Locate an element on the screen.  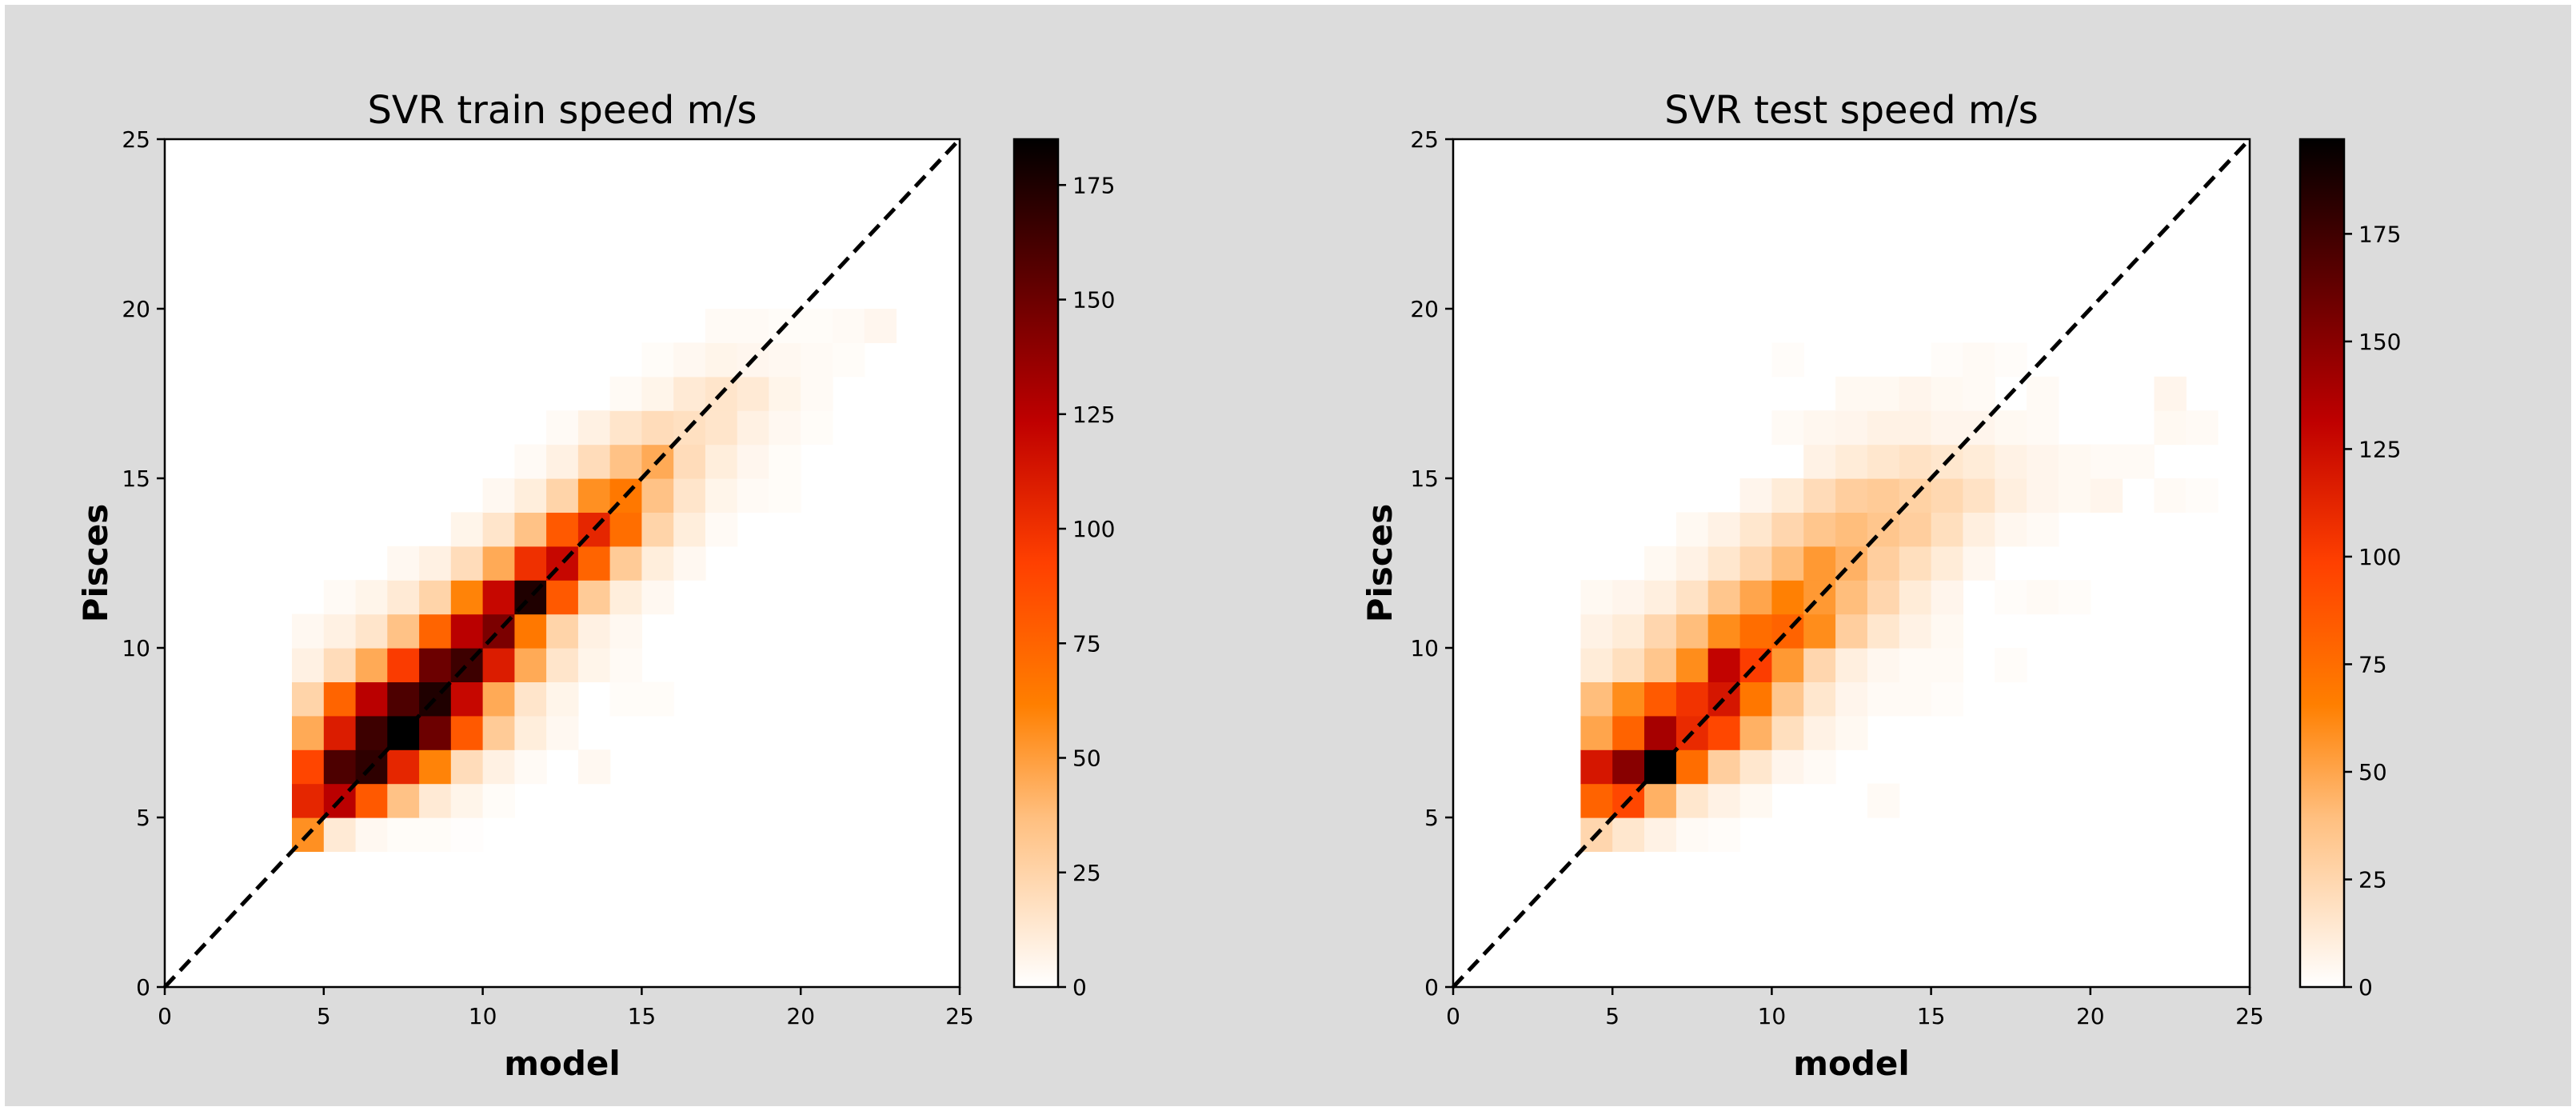
colorbar-tick-label: 175 is located at coordinates (2379, 234).